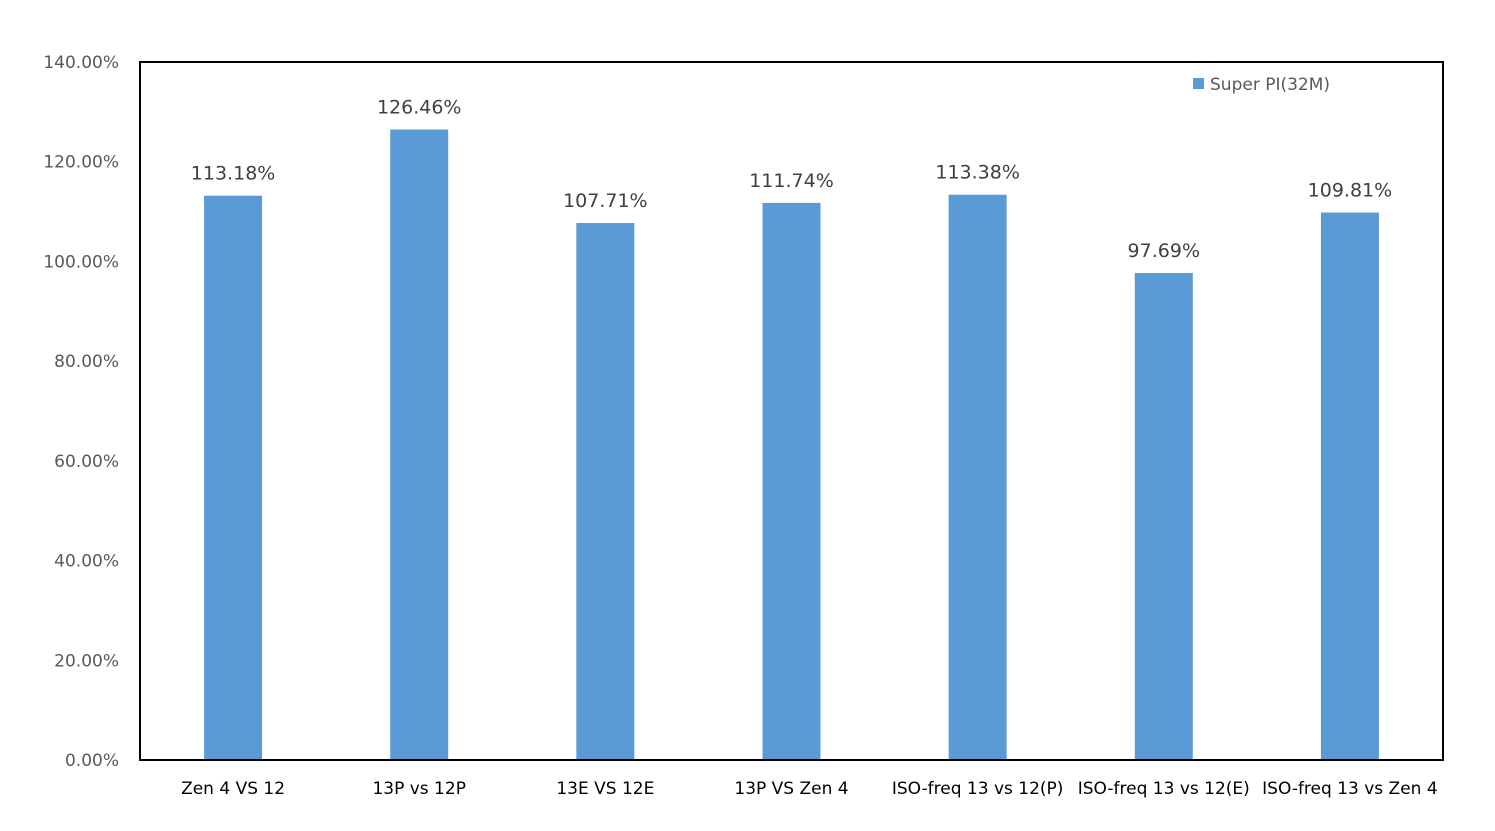 The image size is (1495, 831). Describe the element at coordinates (1350, 789) in the screenshot. I see `x-tick-label: ISO-freq 13 vs Zen 4` at that location.